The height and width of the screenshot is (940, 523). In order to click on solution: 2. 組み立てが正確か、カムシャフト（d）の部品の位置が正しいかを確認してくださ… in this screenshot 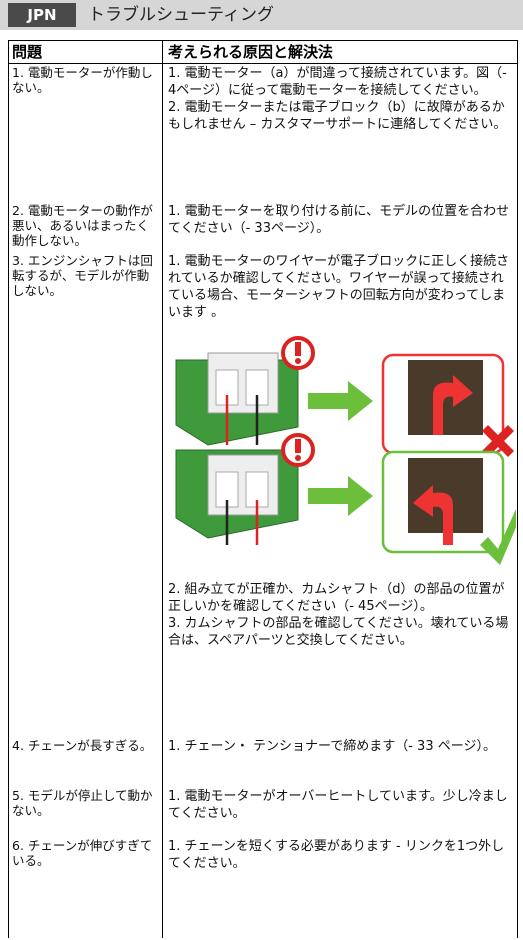, I will do `click(336, 598)`.